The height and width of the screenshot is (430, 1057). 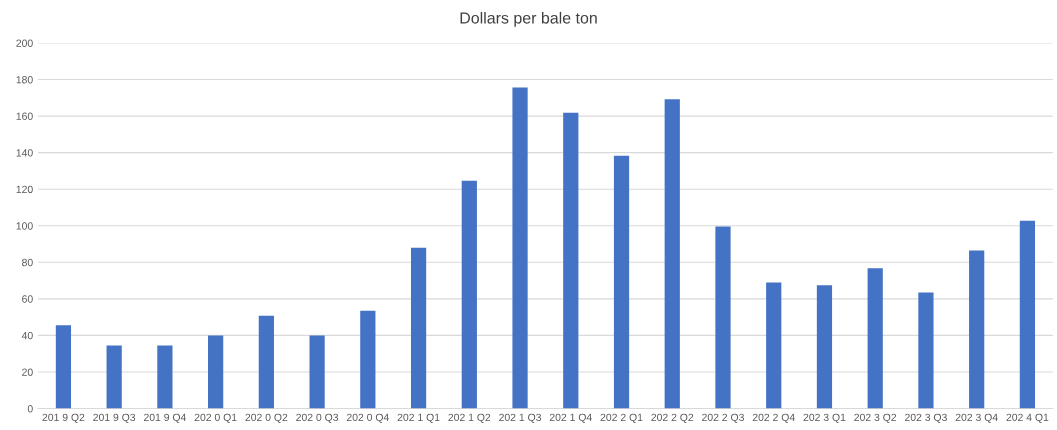 I want to click on x-tick-label: 202 3 Q3, so click(x=926, y=418).